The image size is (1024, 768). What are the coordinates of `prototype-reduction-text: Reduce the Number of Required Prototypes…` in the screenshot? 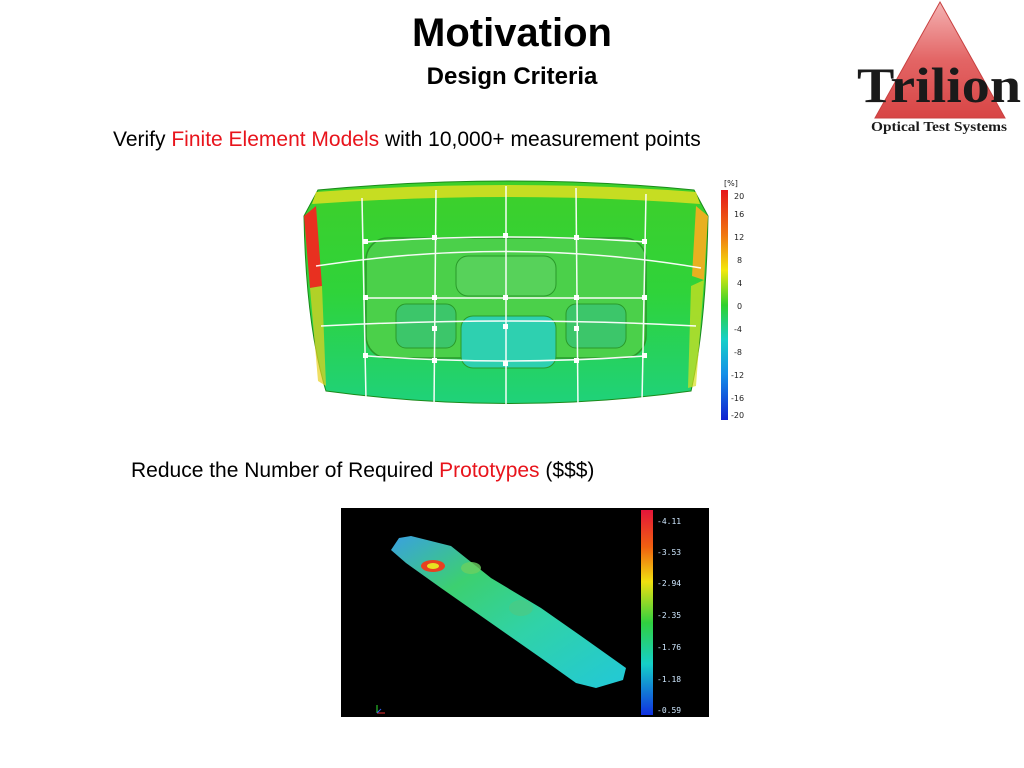 It's located at (362, 471).